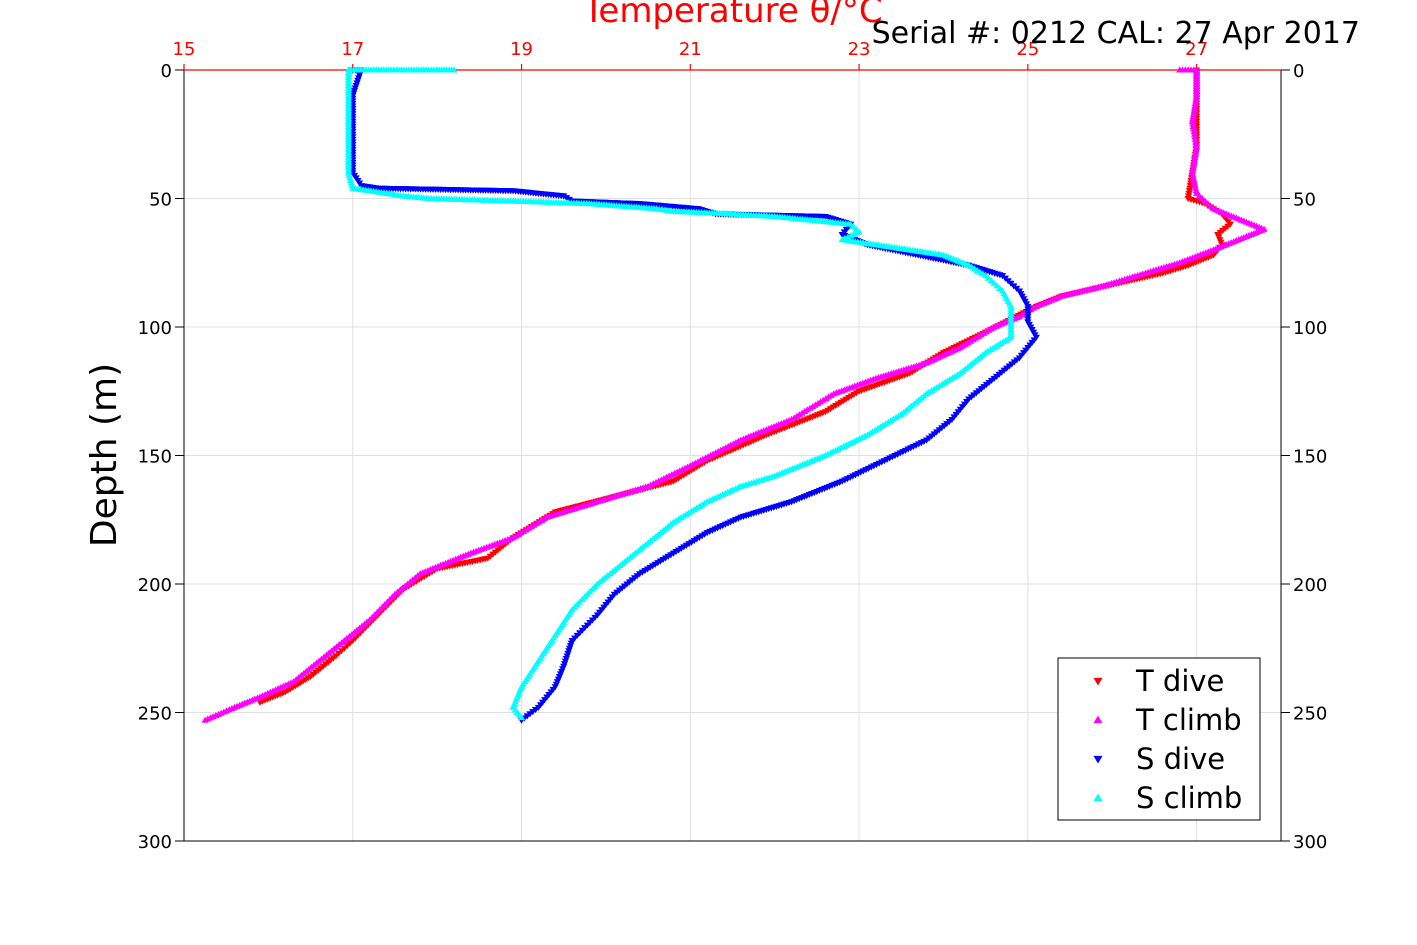 The width and height of the screenshot is (1417, 945). What do you see at coordinates (155, 842) in the screenshot?
I see `y-tick-label-left: 300` at bounding box center [155, 842].